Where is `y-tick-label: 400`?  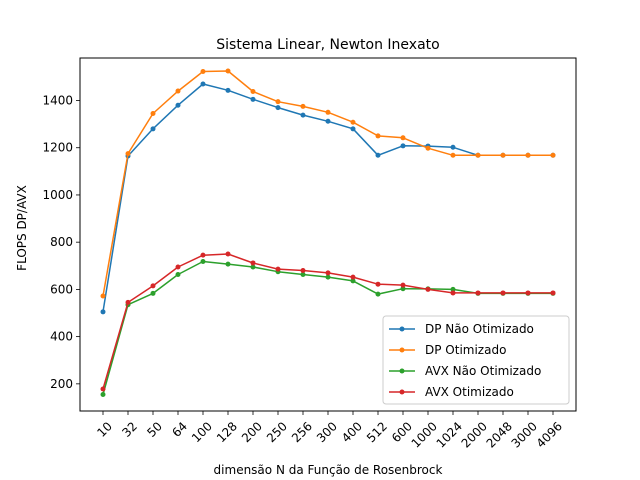
y-tick-label: 400 is located at coordinates (61, 337).